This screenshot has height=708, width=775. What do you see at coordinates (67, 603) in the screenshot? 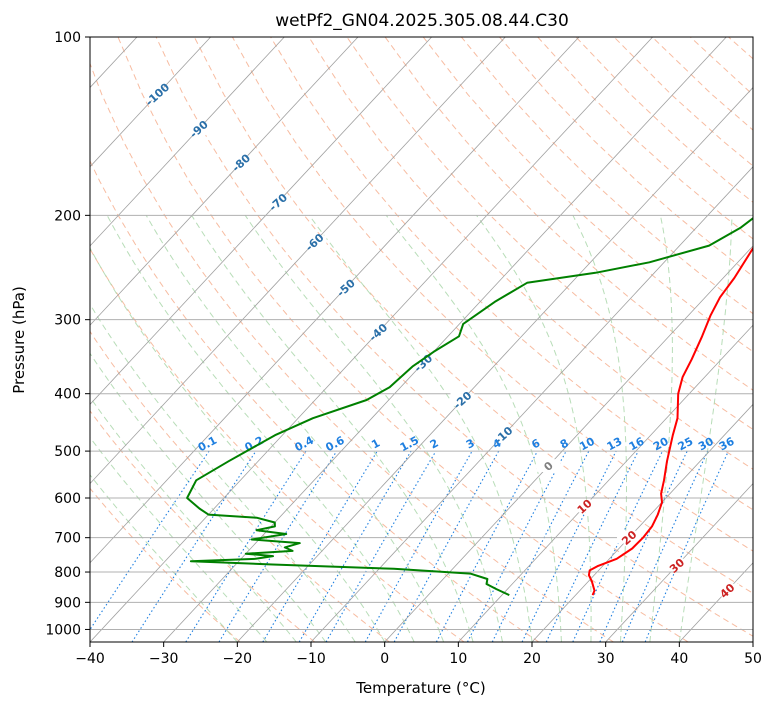
I see `y-tick-label: 900` at bounding box center [67, 603].